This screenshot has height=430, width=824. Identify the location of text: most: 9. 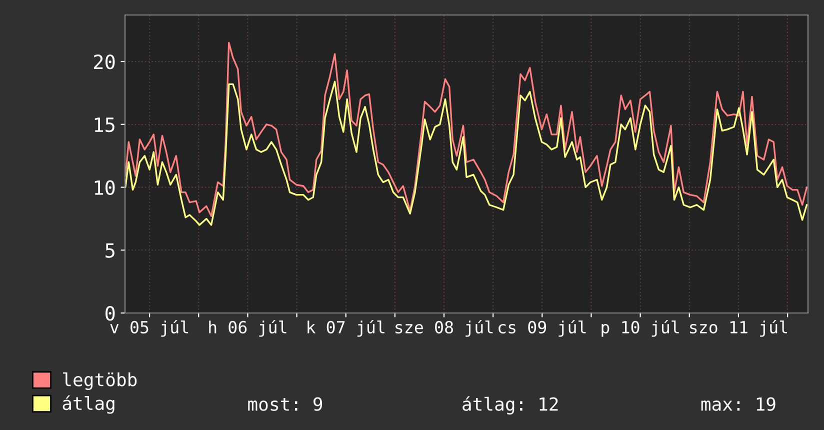
(285, 404).